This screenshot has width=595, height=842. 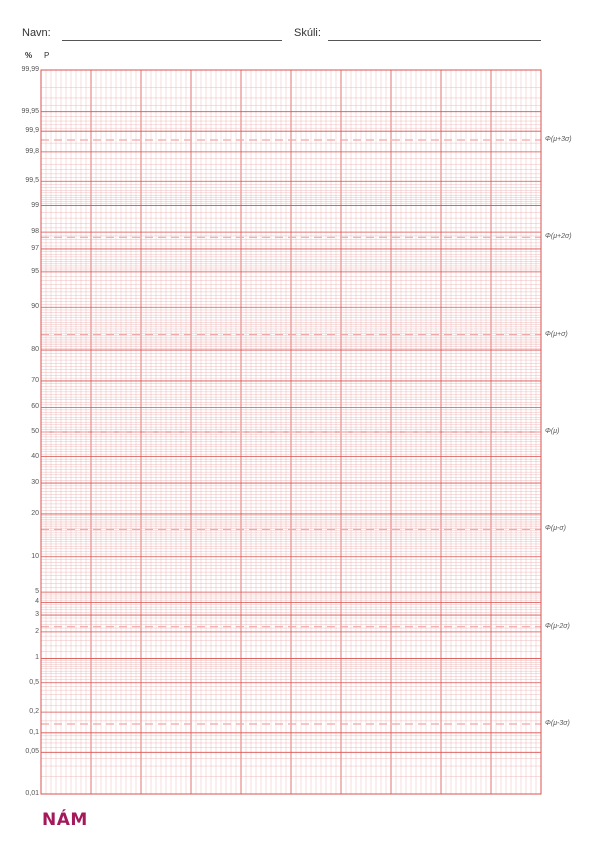 I want to click on sigma-label: Φ(μ+2σ), so click(x=558, y=237).